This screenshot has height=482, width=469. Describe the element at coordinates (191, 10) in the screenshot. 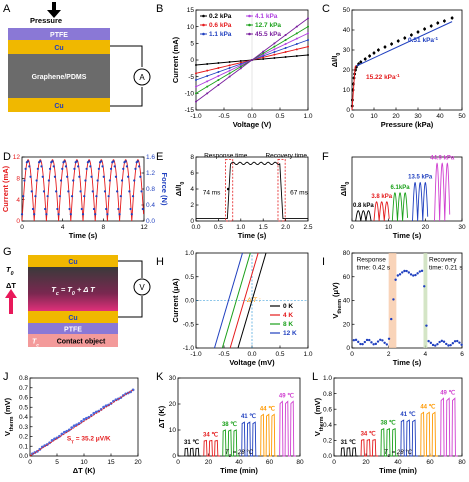

I see `y-tick-label: 15` at that location.